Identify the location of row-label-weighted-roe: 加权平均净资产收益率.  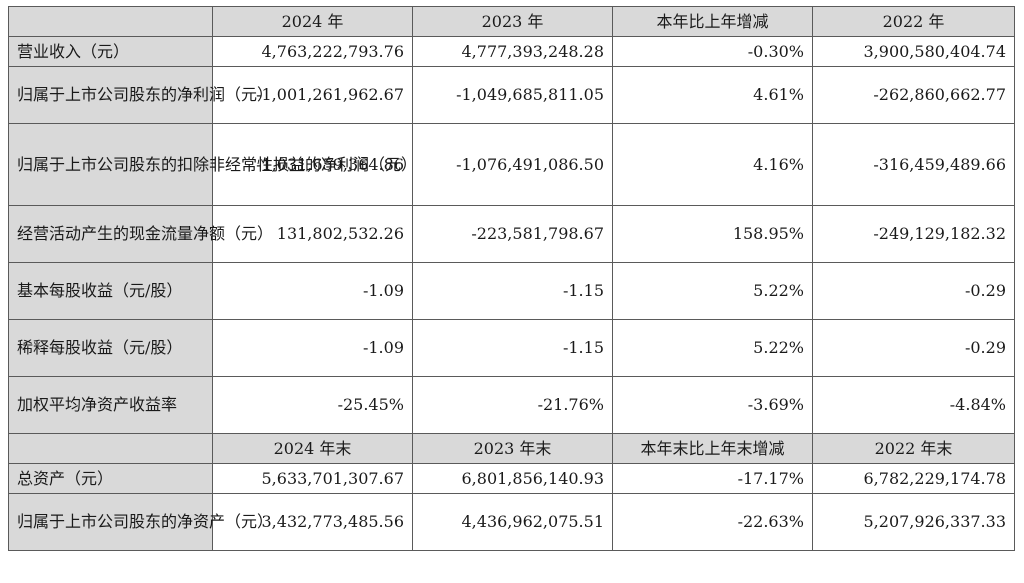
(110, 405).